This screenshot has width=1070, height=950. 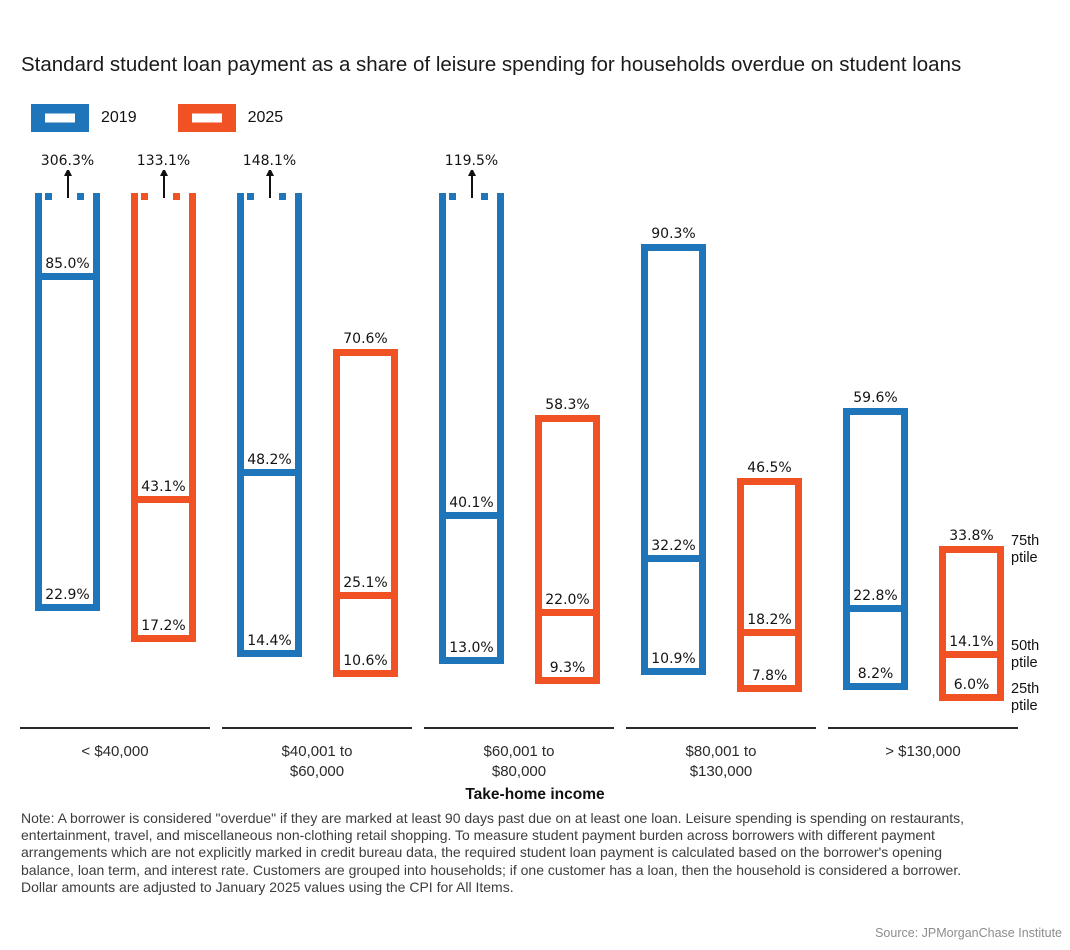 I want to click on p25-value-label: 14.4%, so click(x=269, y=640).